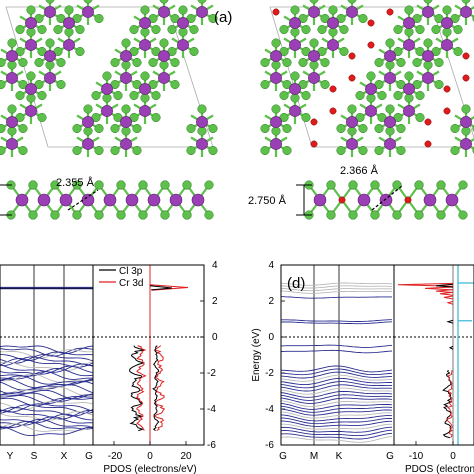 Image resolution: width=474 pixels, height=474 pixels. I want to click on pdos-tick-d-0: 0, so click(453, 456).